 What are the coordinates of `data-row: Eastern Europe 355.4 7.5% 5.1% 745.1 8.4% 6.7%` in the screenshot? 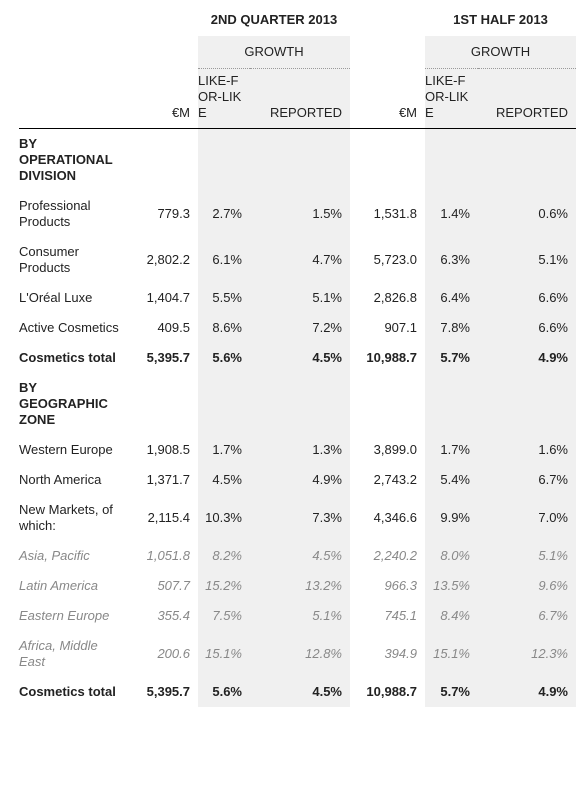 It's located at (297, 616).